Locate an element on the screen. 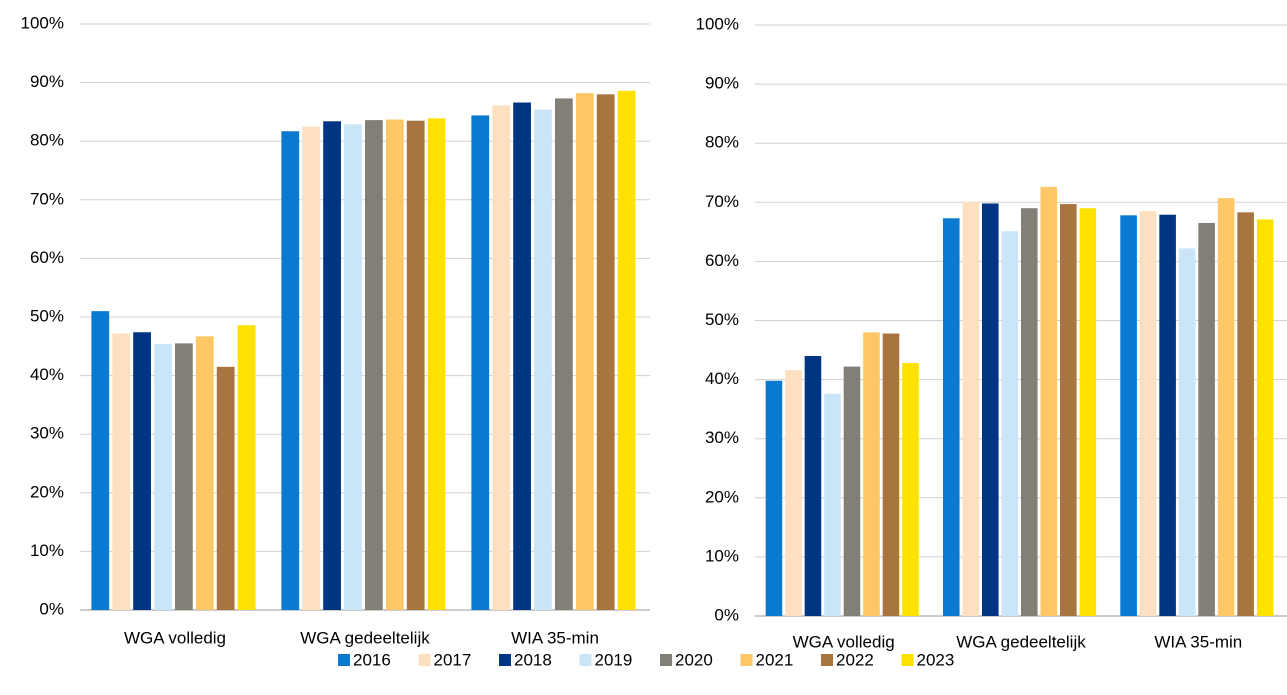 This screenshot has width=1287, height=695. legend-label: 2019 is located at coordinates (614, 659).